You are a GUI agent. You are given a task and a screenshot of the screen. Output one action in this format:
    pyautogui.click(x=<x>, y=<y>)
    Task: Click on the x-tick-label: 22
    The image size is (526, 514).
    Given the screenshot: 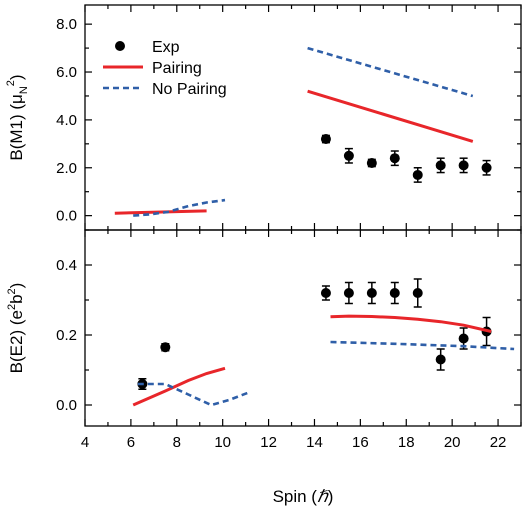 What is the action you would take?
    pyautogui.click(x=498, y=442)
    